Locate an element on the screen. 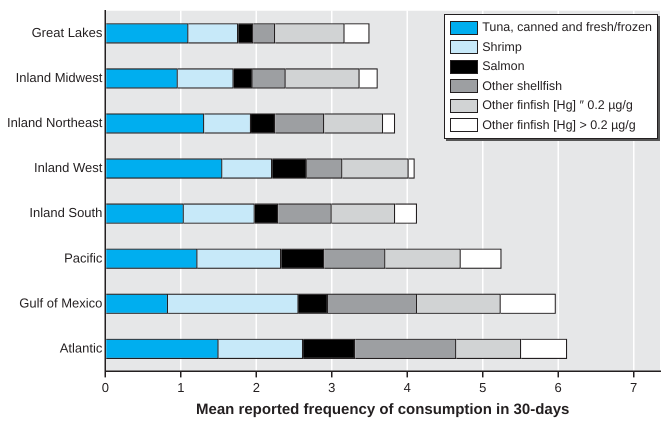 This screenshot has height=423, width=662. legend-label: Other finfish [Hg] > 0.2 µg/g is located at coordinates (559, 125).